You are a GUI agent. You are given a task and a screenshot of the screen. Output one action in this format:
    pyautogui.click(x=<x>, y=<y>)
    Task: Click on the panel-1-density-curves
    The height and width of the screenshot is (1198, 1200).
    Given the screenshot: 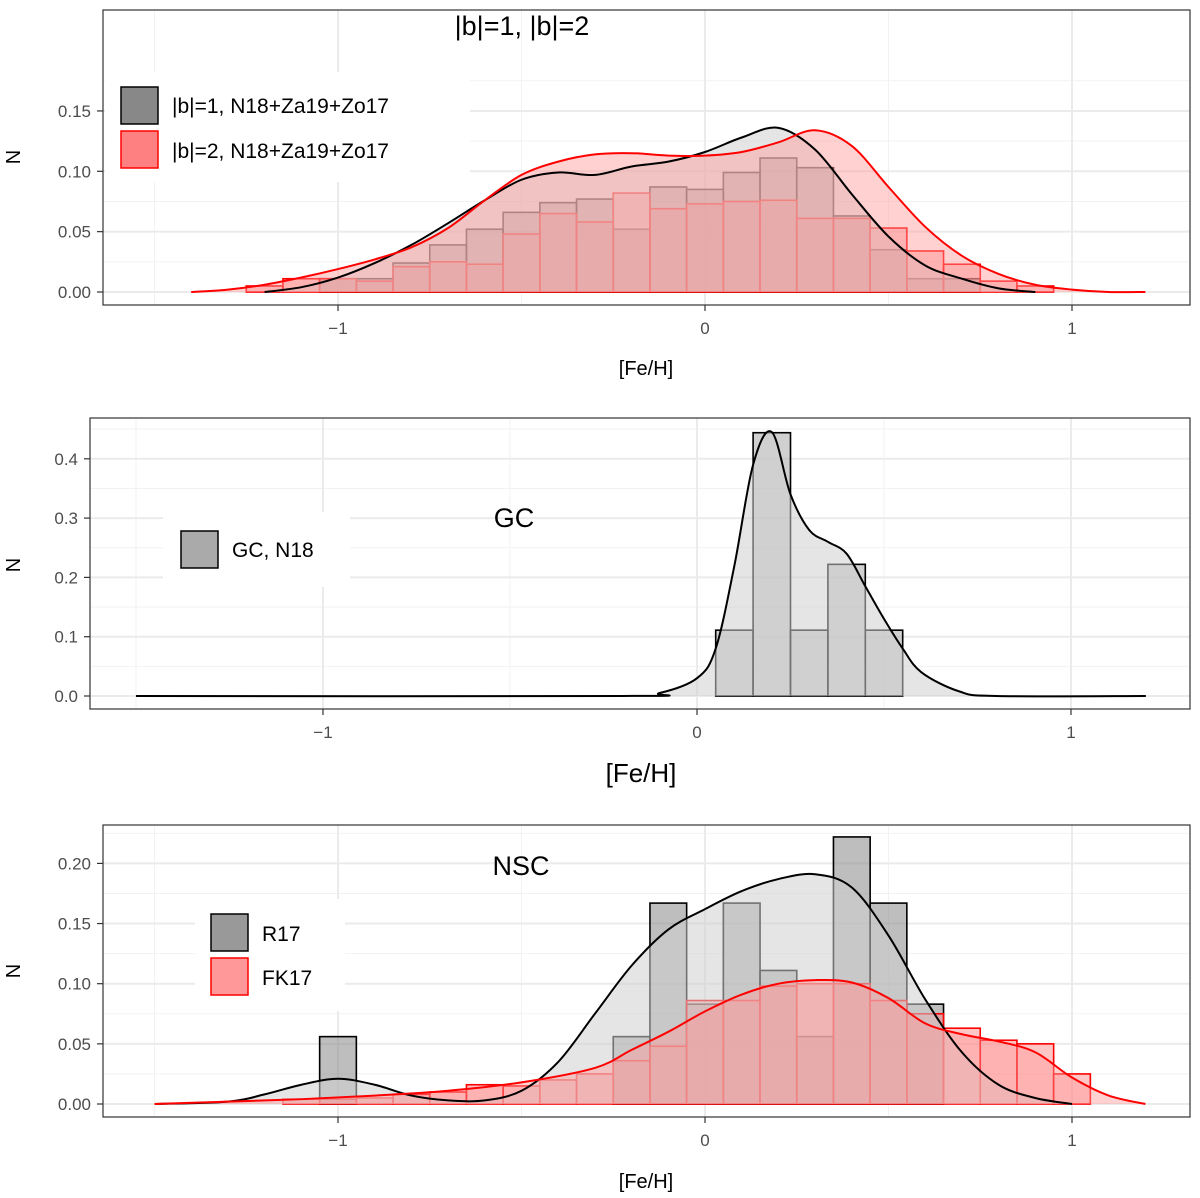 What is the action you would take?
    pyautogui.click(x=668, y=210)
    